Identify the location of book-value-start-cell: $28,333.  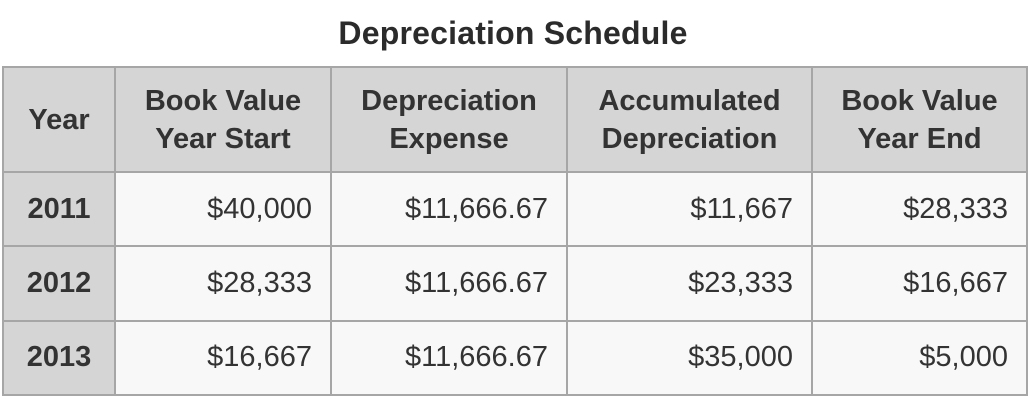
(223, 283).